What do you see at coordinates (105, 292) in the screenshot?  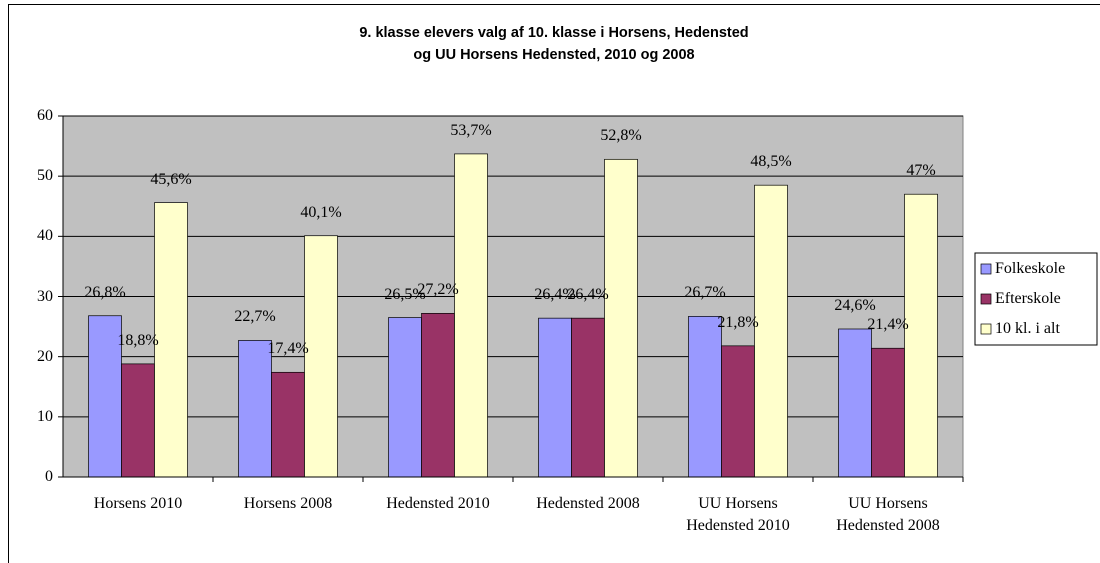 I see `data-label: 26,8%` at bounding box center [105, 292].